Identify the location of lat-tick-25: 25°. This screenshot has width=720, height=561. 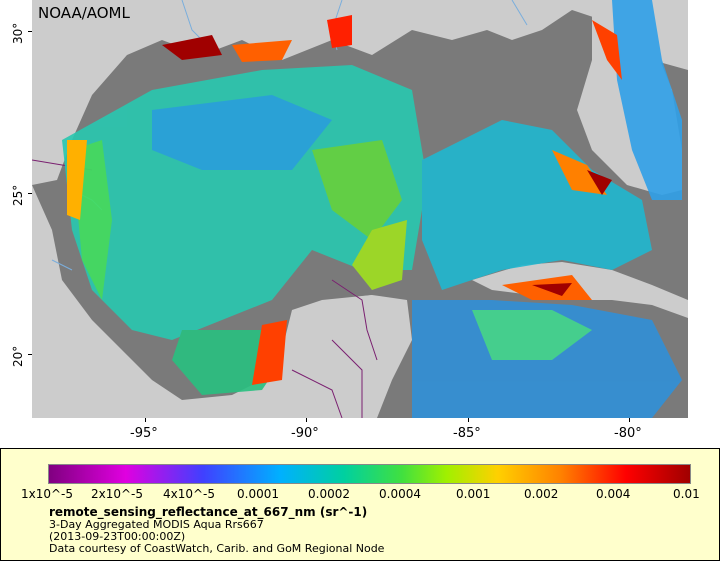
(18, 195).